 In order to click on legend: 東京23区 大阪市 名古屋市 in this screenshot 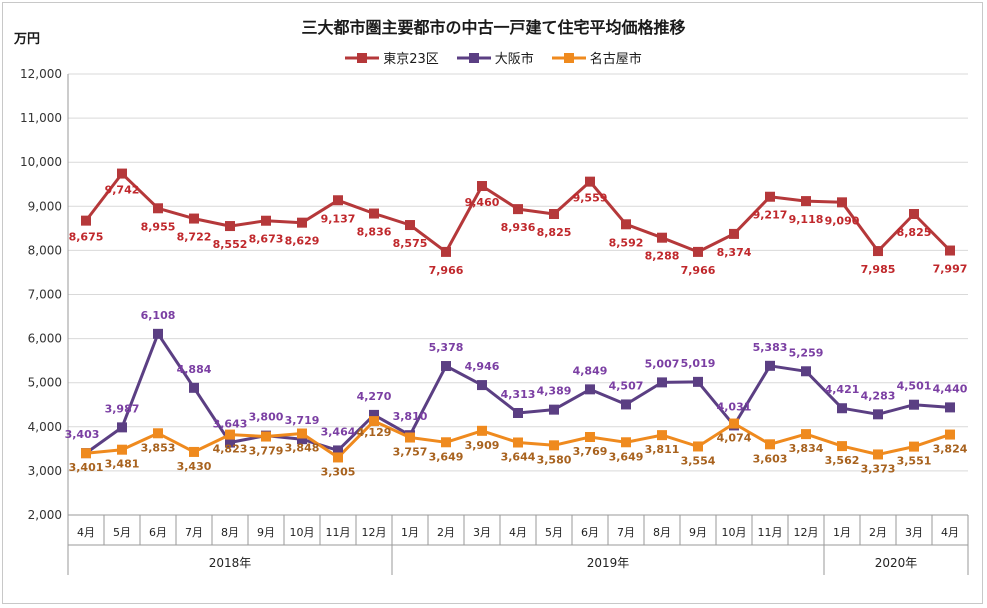, I will do `click(493, 57)`.